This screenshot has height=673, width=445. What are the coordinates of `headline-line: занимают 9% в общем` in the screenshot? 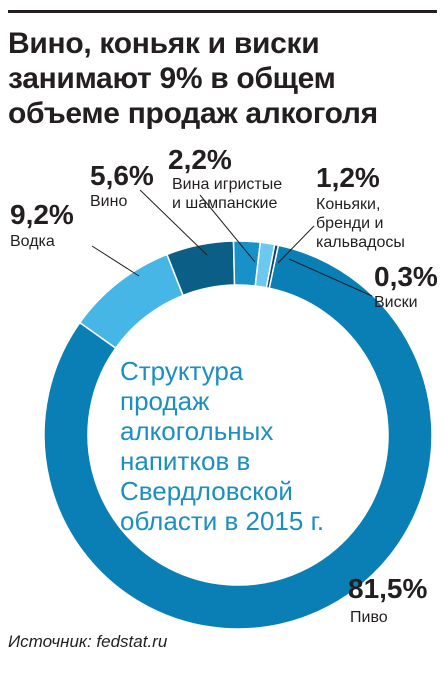 It's located at (172, 78).